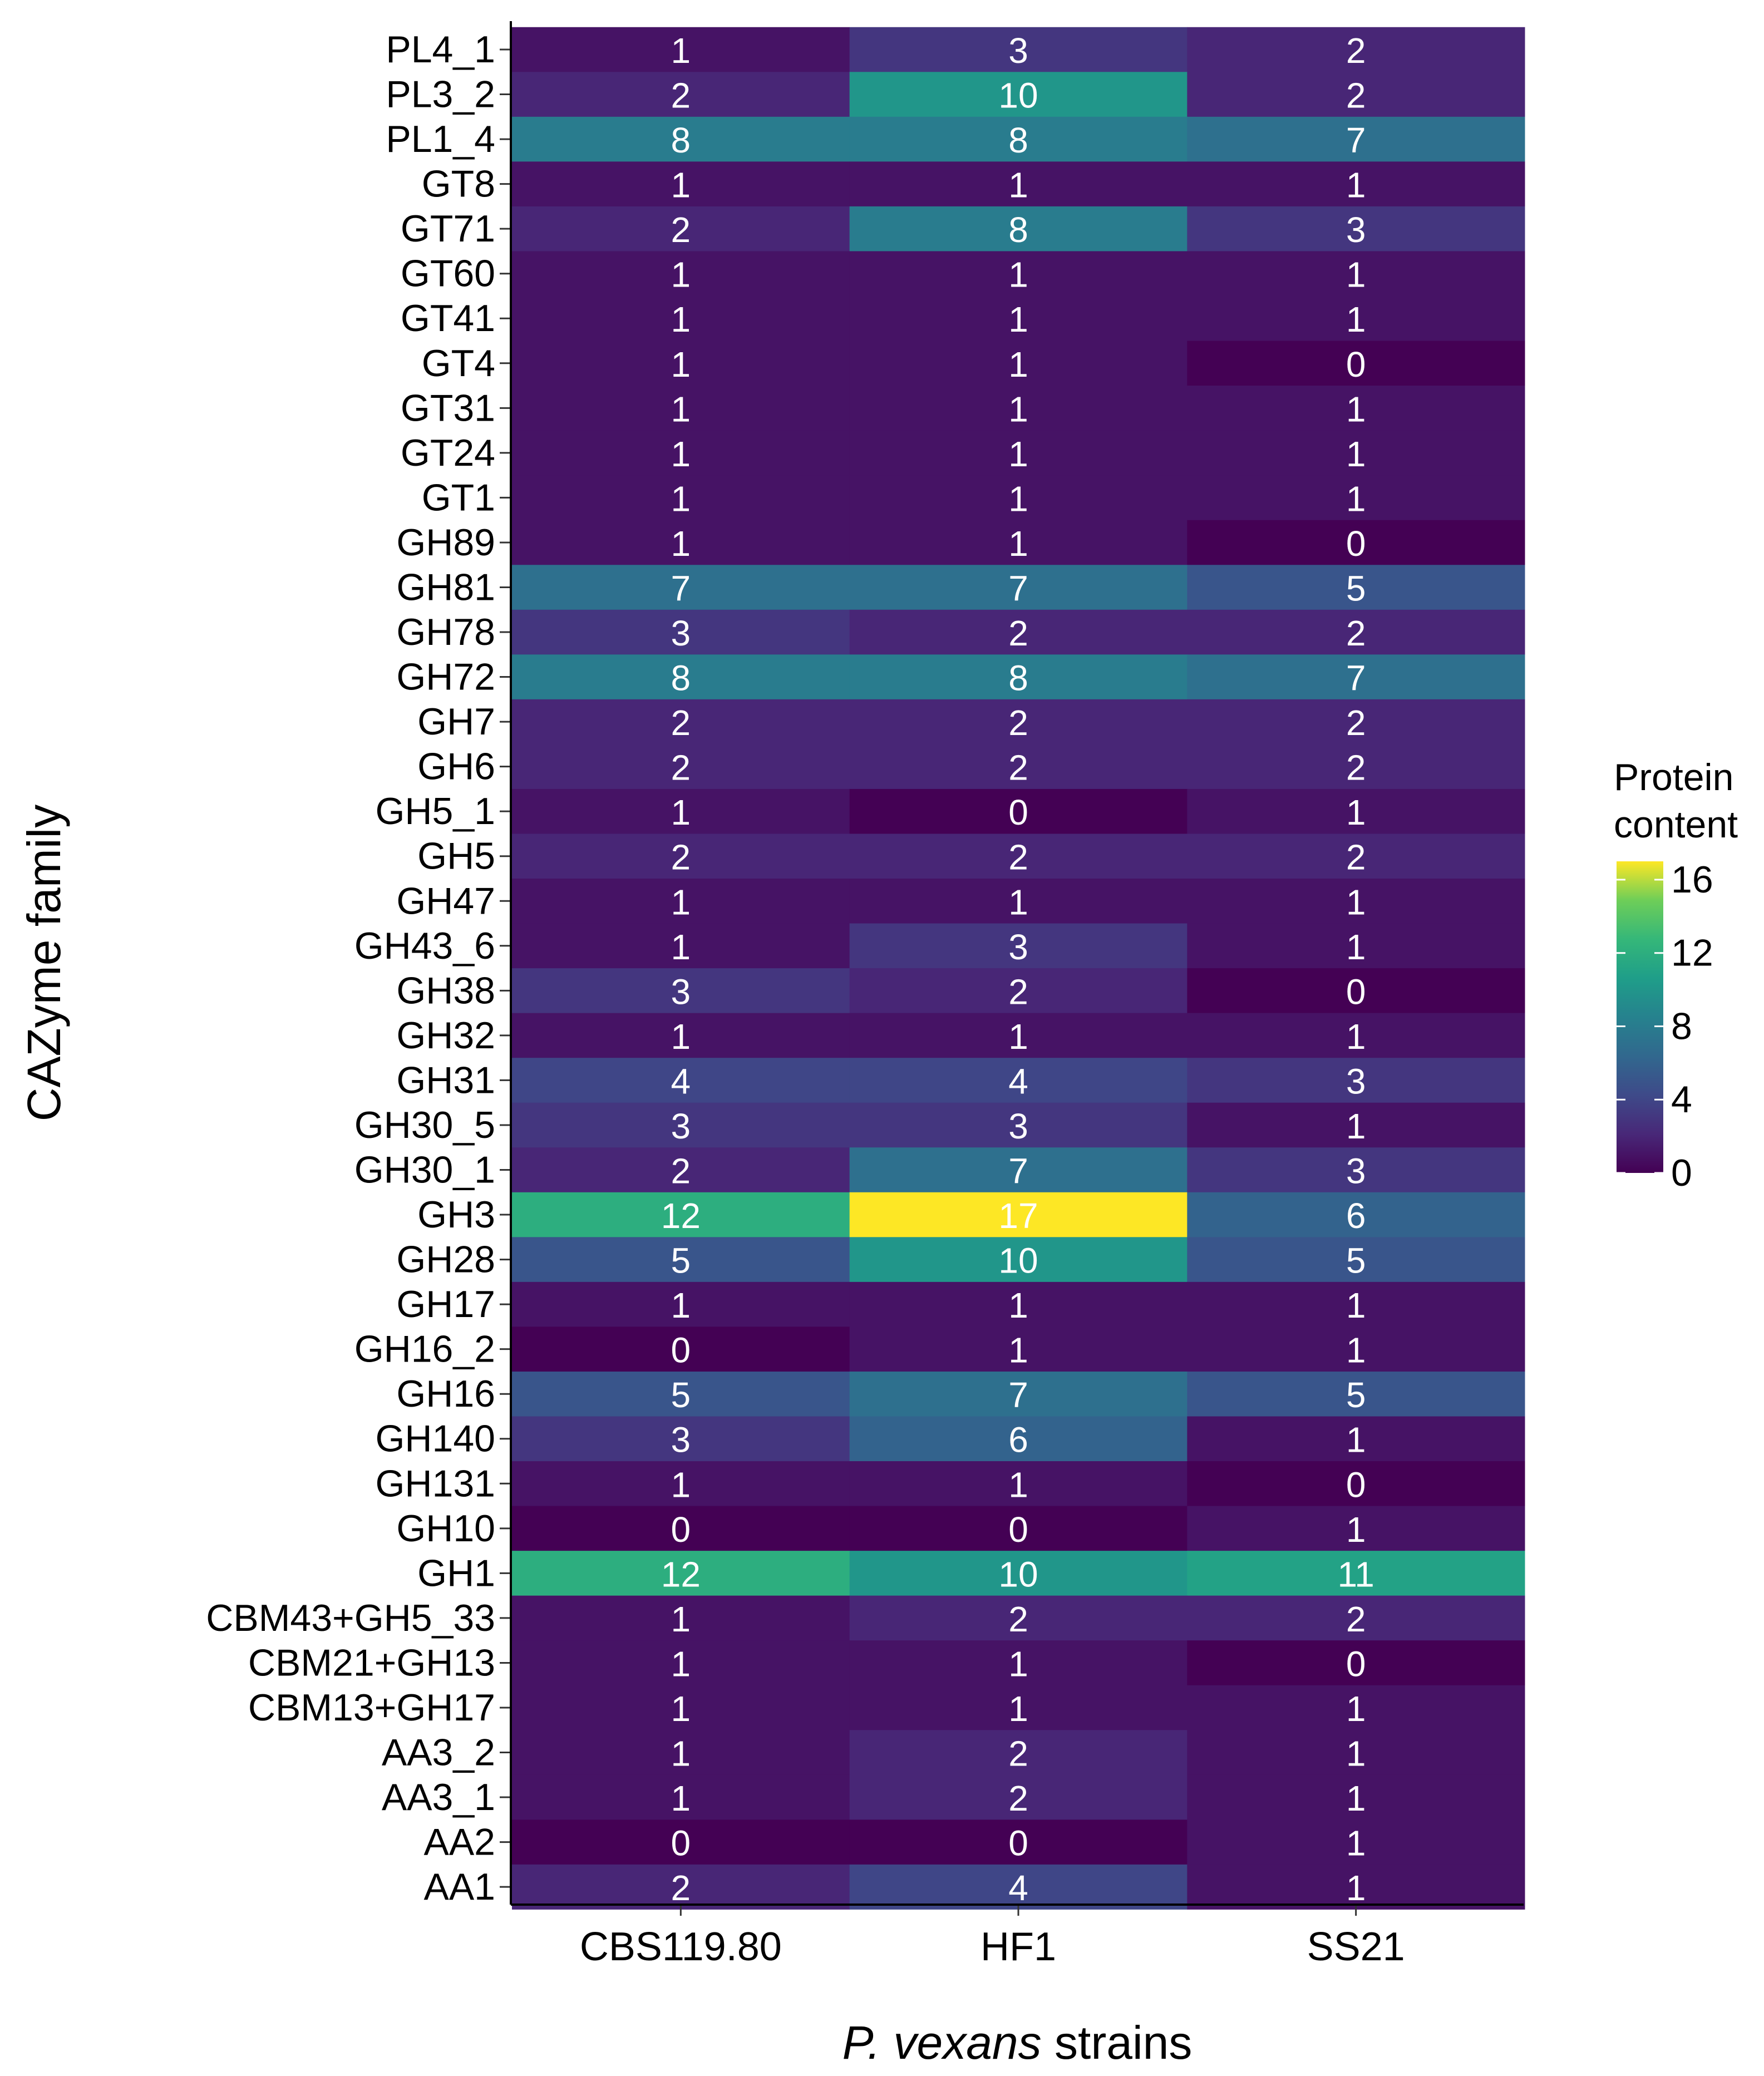 The width and height of the screenshot is (1764, 2076). What do you see at coordinates (1356, 1261) in the screenshot?
I see `cell-value-label: 5` at bounding box center [1356, 1261].